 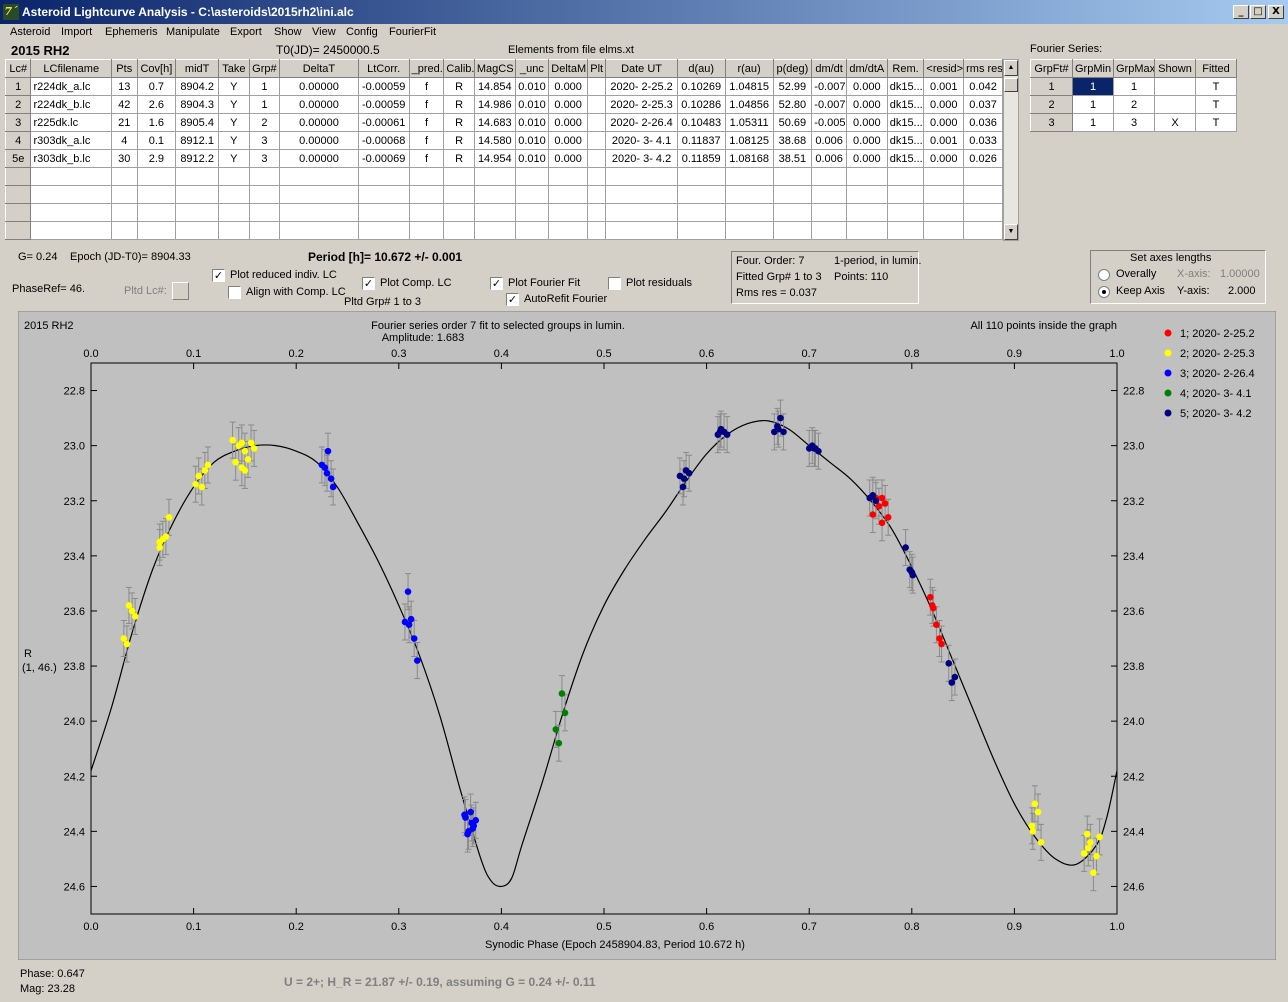 What do you see at coordinates (701, 158) in the screenshot?
I see `table-cell: 0.11859` at bounding box center [701, 158].